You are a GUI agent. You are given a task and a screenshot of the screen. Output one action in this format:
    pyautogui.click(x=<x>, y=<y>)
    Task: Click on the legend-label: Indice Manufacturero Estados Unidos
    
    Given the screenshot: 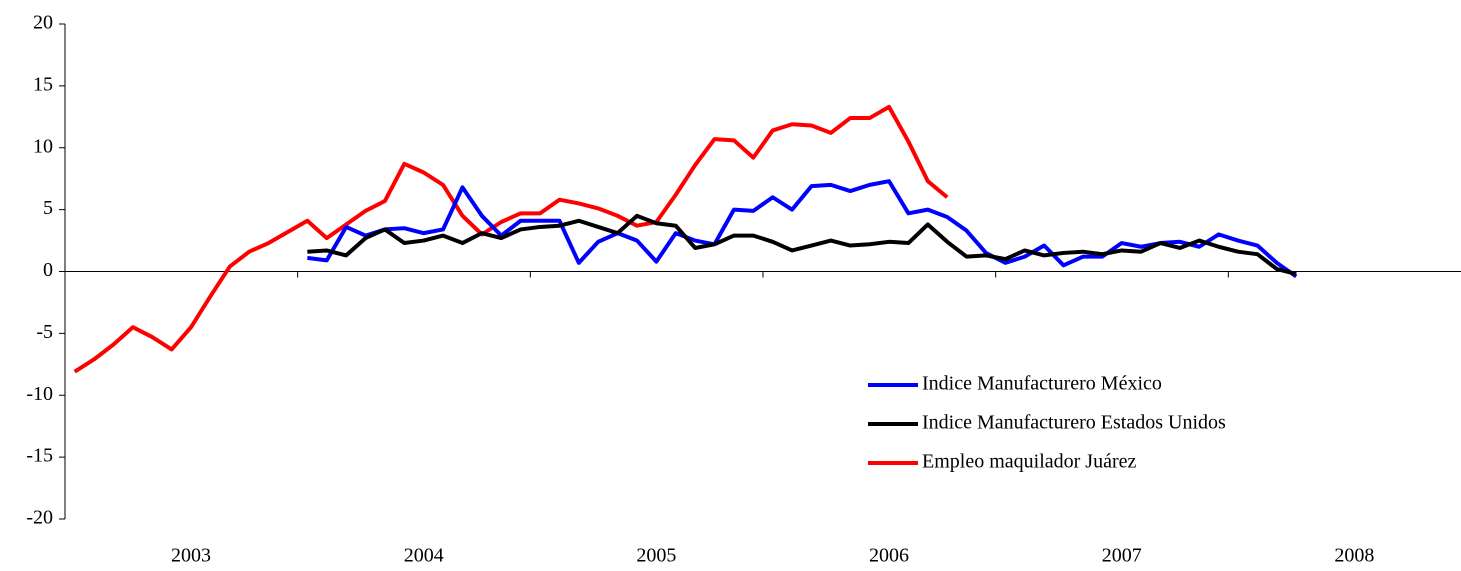 What is the action you would take?
    pyautogui.click(x=1074, y=423)
    